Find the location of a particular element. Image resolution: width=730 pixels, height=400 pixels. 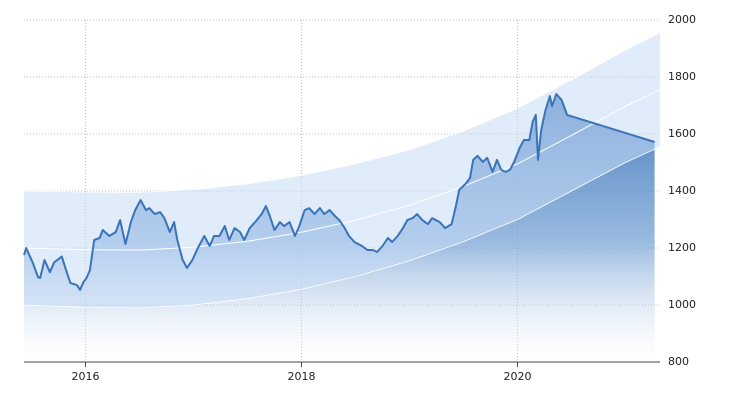

y-tick-label: 800 is located at coordinates (678, 361).